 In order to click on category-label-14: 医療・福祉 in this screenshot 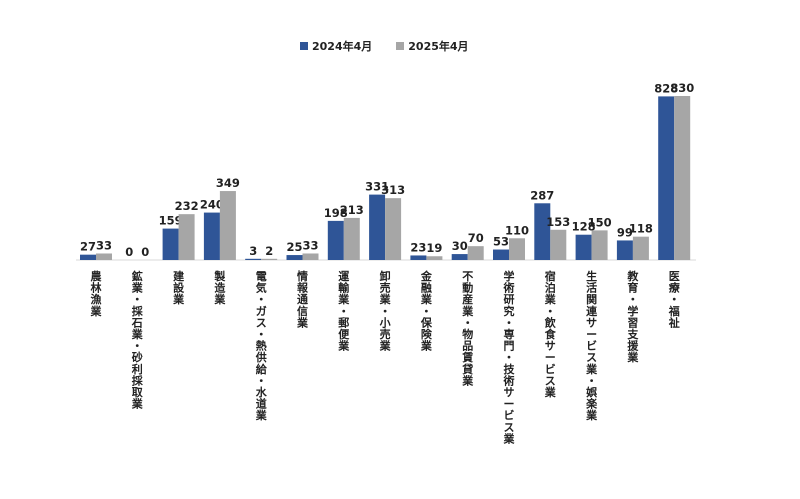, I will do `click(674, 299)`.